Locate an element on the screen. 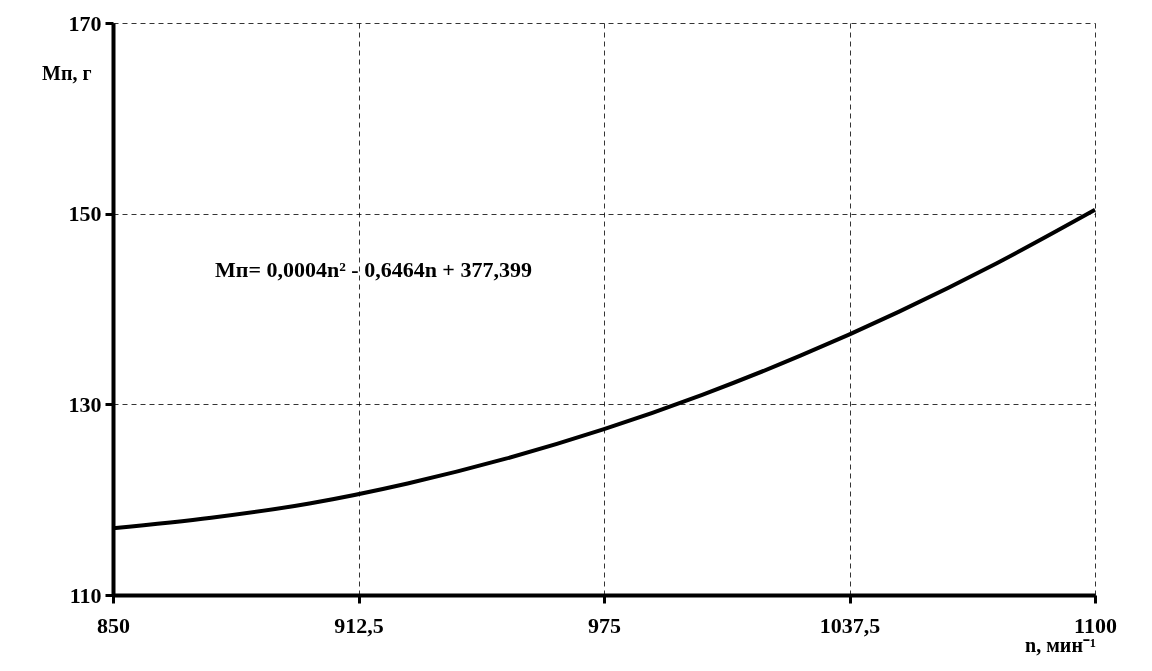  y-tick-label: 170 is located at coordinates (85, 23).